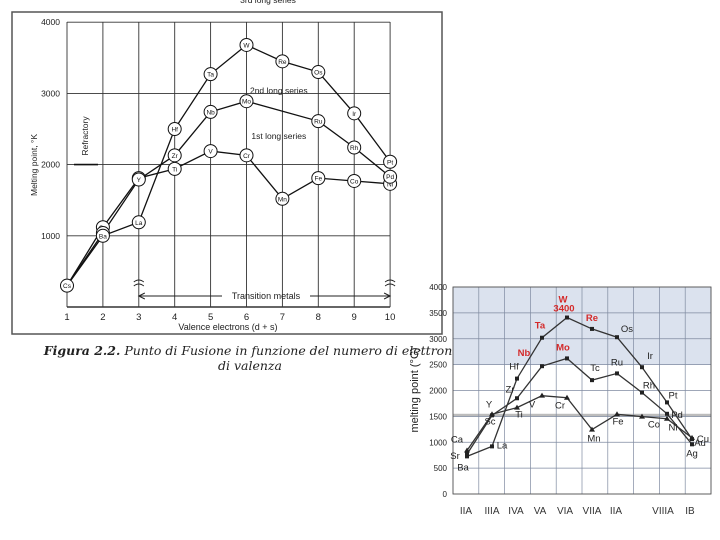 The image size is (720, 540). I want to click on x-tick-label: 7, so click(282, 317).